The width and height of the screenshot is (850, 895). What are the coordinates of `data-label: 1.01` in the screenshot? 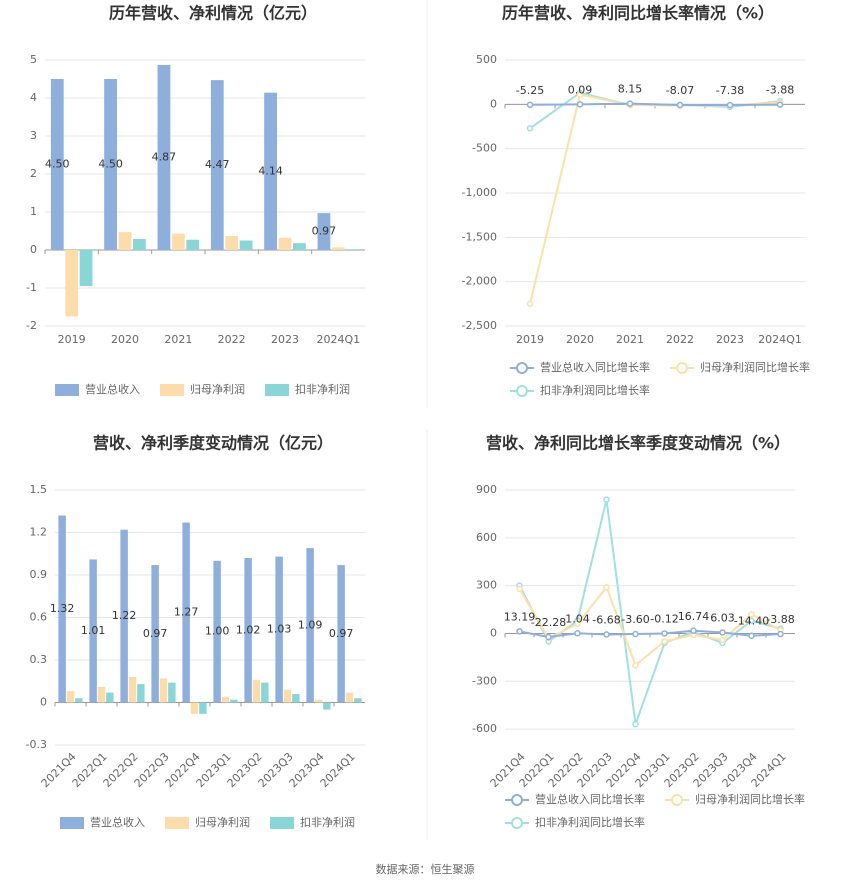 It's located at (93, 630).